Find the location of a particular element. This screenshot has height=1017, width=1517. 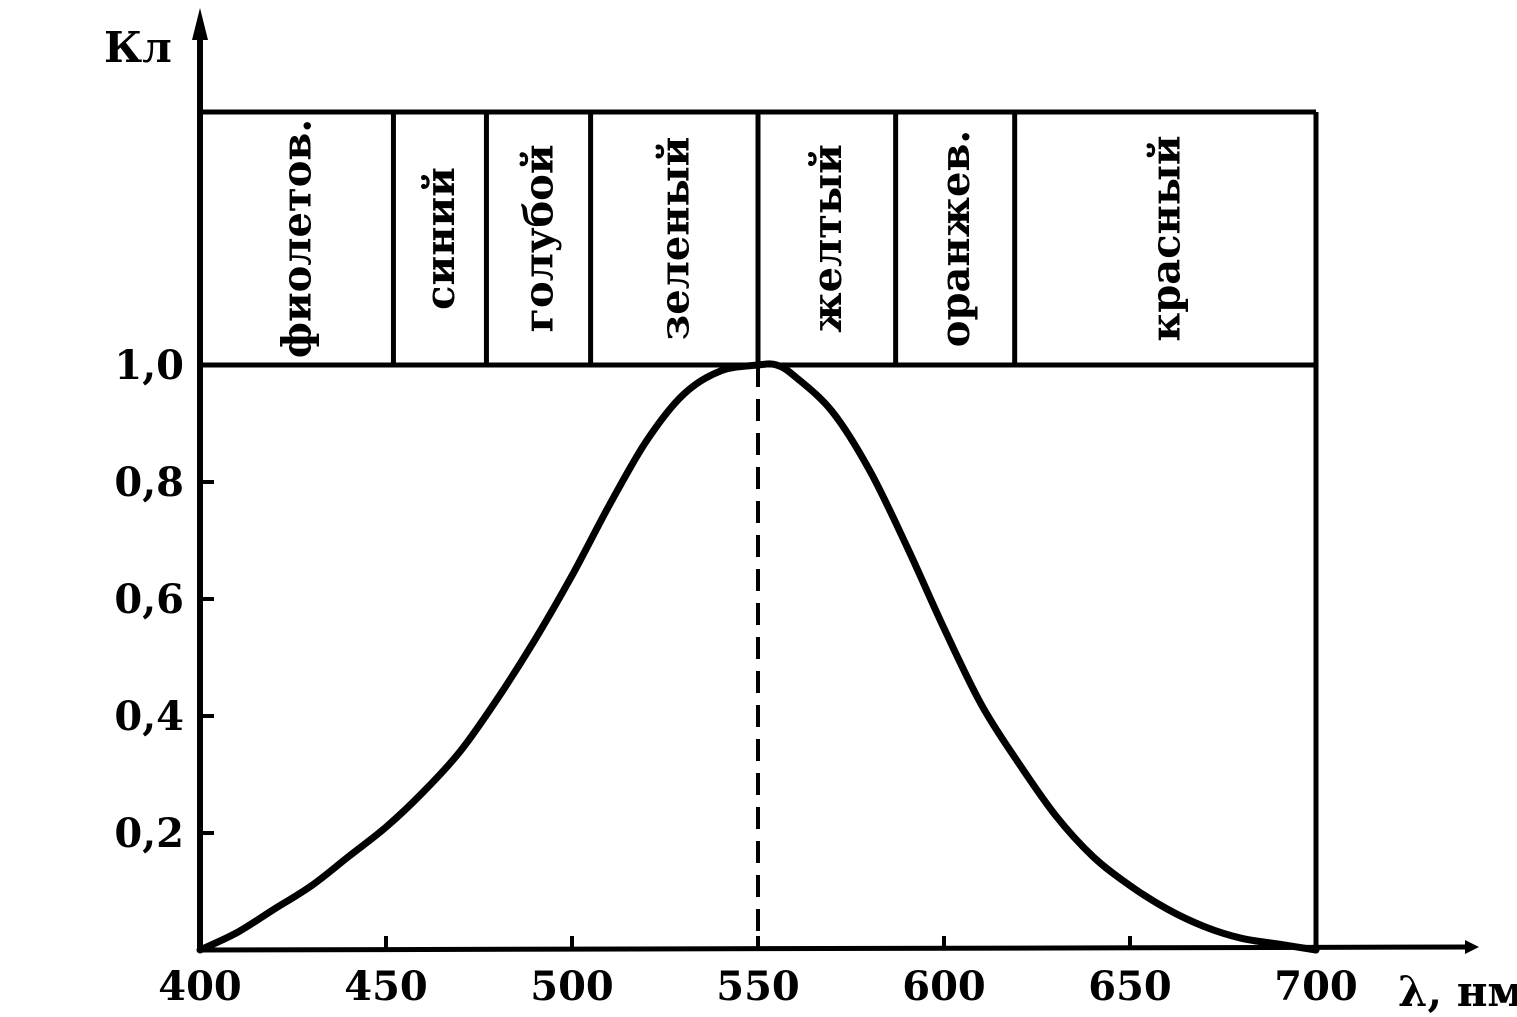

y-axis-arrow-icon is located at coordinates (200, 24).